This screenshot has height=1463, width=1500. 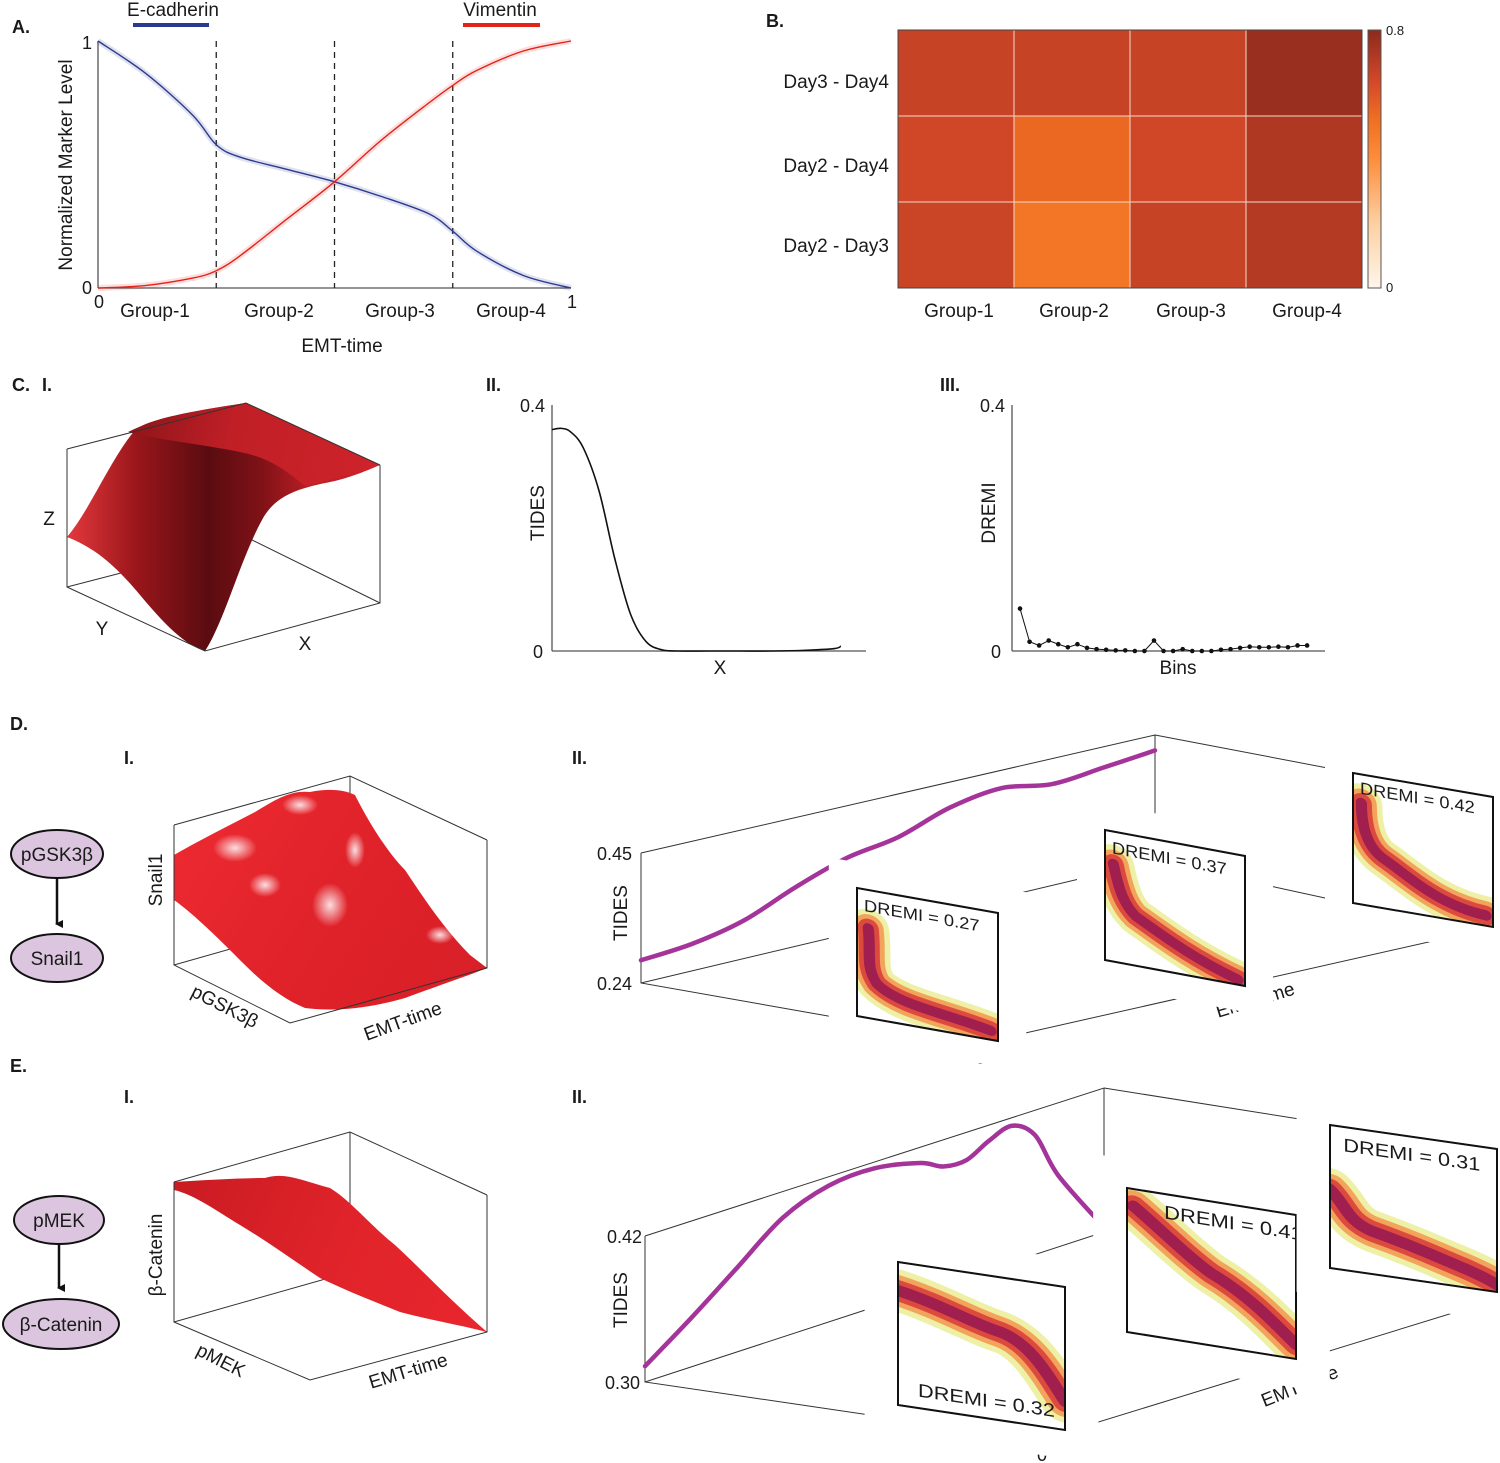 I want to click on subpanel-label-c-i: I., so click(x=47, y=385).